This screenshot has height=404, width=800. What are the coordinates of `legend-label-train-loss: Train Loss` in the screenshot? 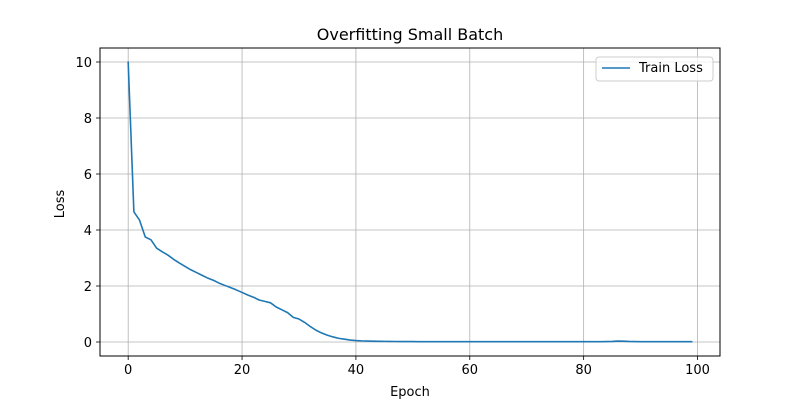 It's located at (670, 68).